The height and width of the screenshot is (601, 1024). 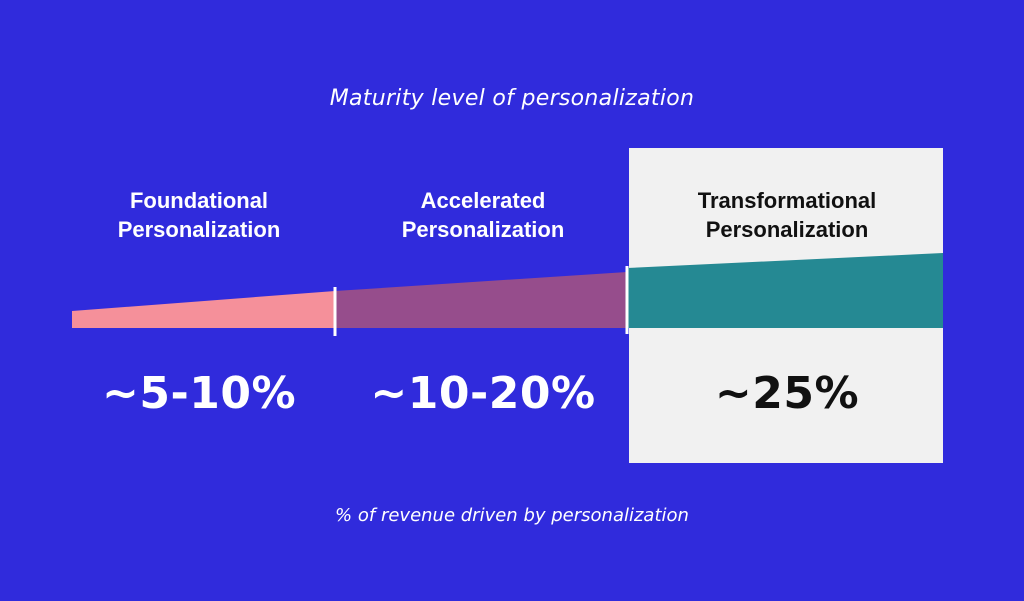 What do you see at coordinates (203, 309) in the screenshot?
I see `wedge-segment-foundational` at bounding box center [203, 309].